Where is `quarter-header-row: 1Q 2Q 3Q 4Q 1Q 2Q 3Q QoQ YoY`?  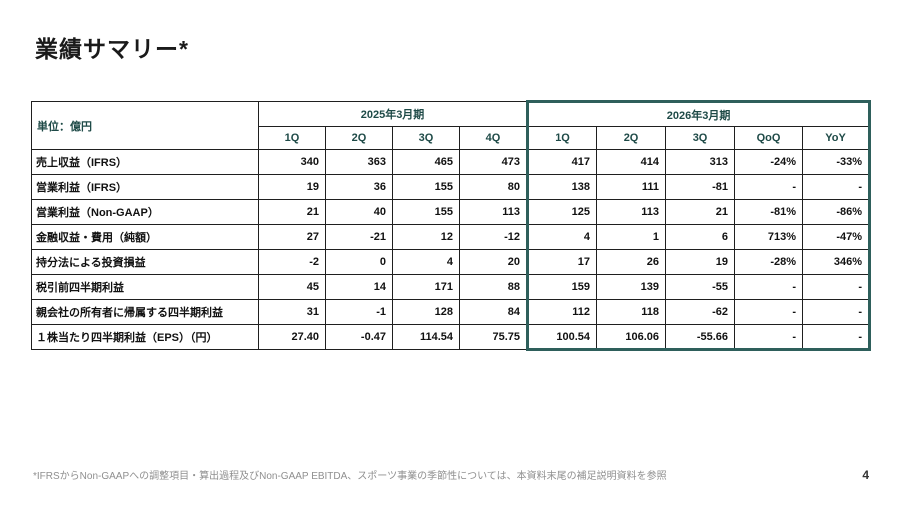
quarter-header-row: 1Q 2Q 3Q 4Q 1Q 2Q 3Q QoQ YoY is located at coordinates (452, 138).